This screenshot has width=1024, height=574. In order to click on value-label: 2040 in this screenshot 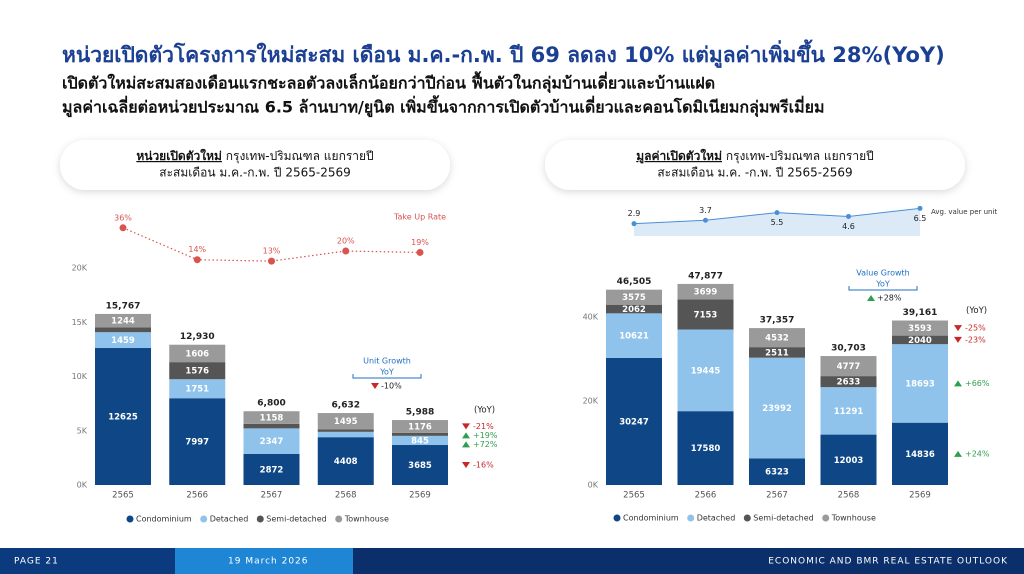, I will do `click(920, 341)`.